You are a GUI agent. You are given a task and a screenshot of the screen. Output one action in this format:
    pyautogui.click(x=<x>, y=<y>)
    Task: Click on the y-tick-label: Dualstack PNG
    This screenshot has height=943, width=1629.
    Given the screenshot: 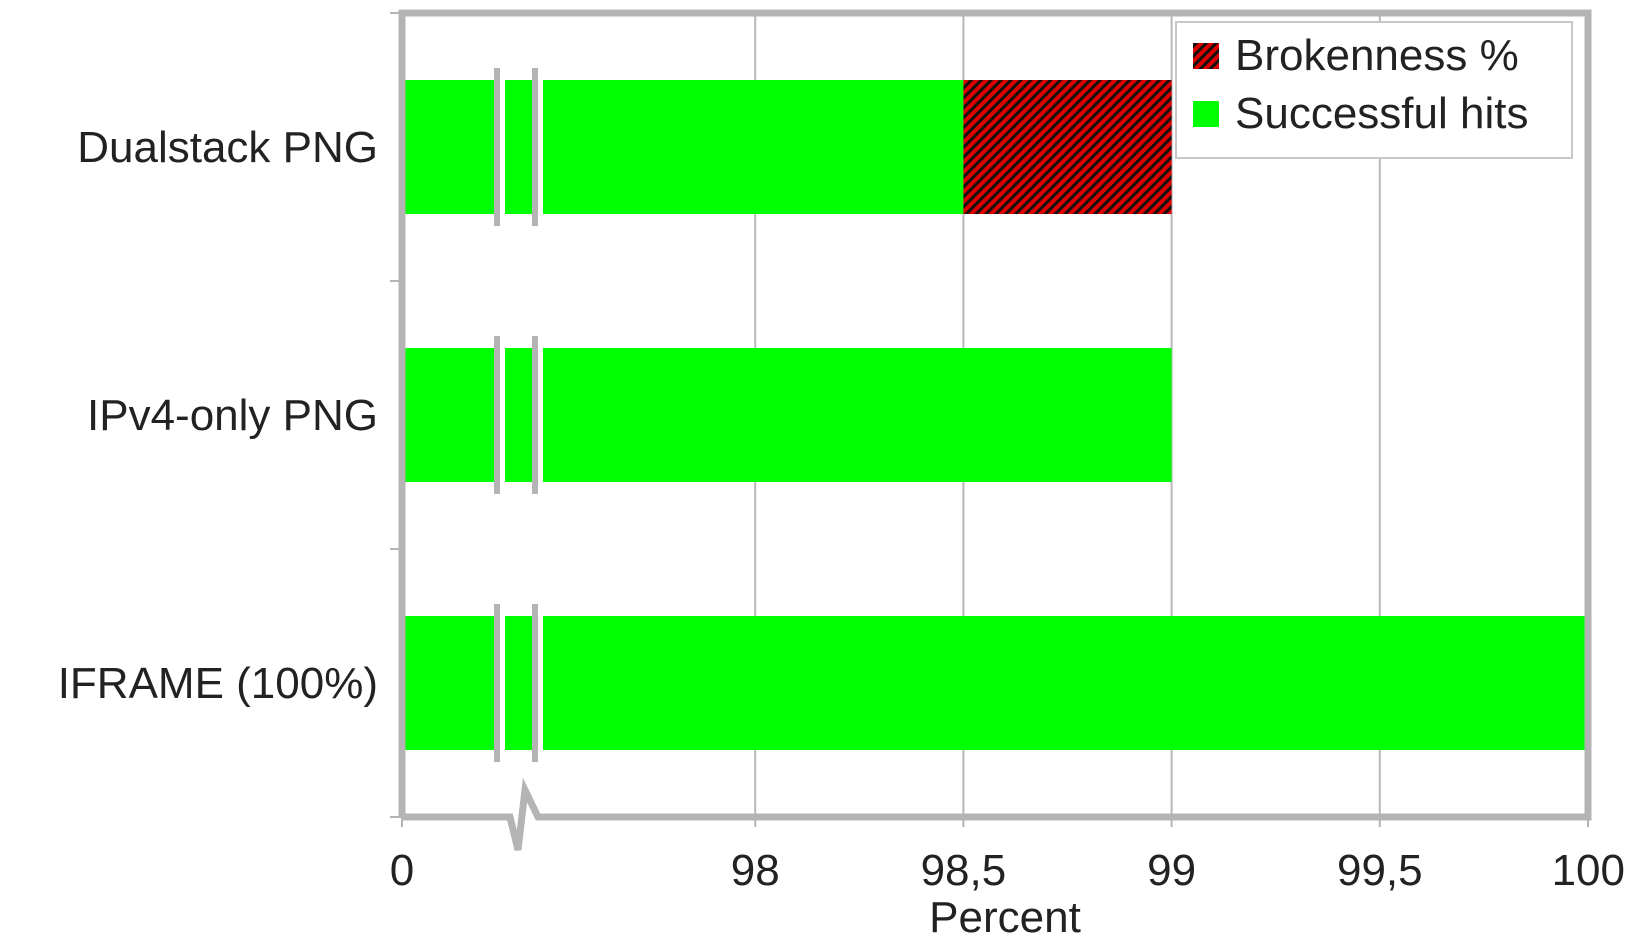 What is the action you would take?
    pyautogui.click(x=227, y=147)
    